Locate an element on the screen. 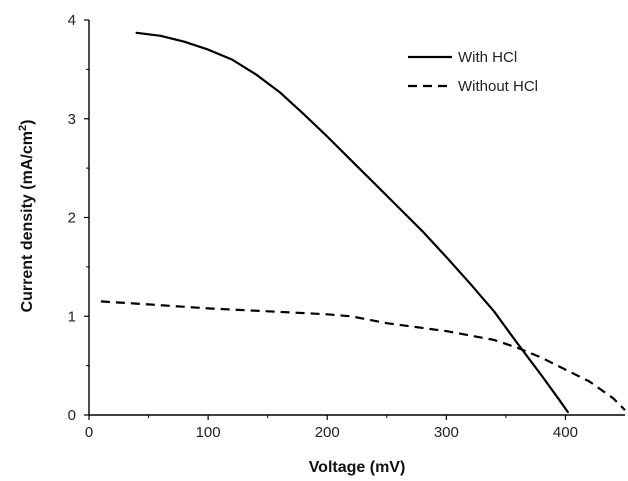 Image resolution: width=628 pixels, height=481 pixels. x-axis-title: Voltage (mV) is located at coordinates (357, 467).